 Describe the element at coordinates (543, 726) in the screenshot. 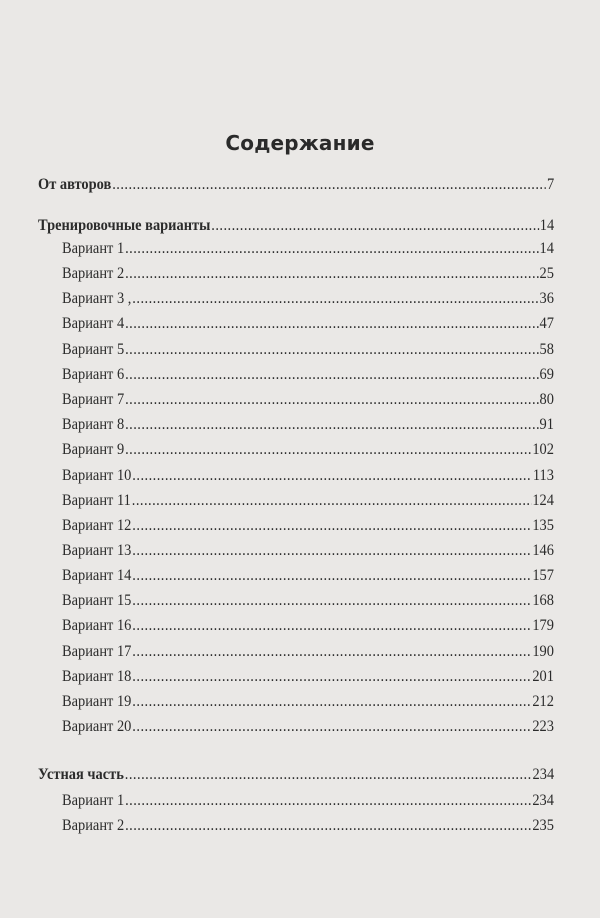

I see `toc-entry-page: 223` at that location.